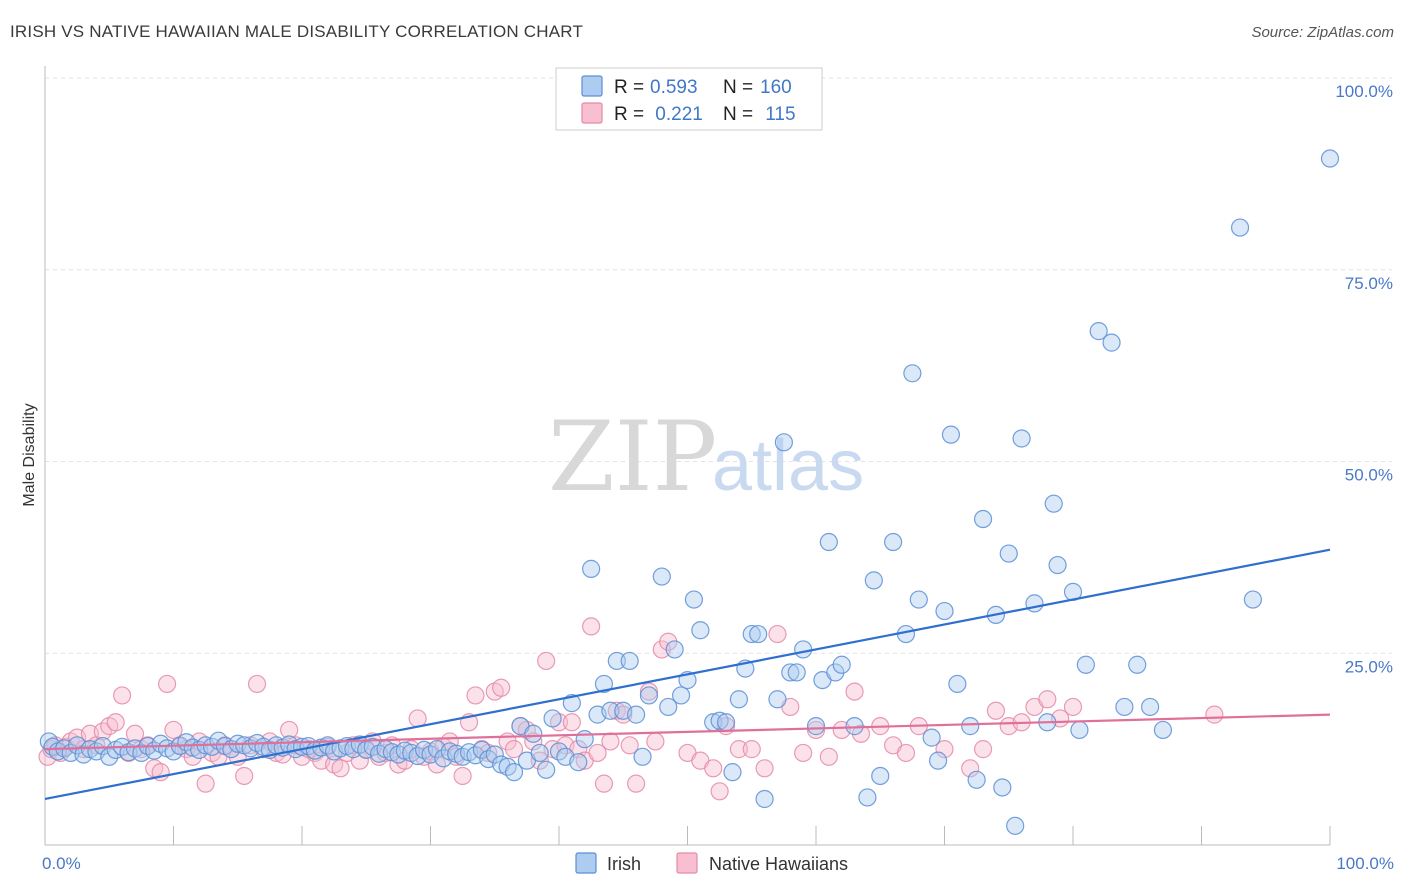  I want to click on legend-r-label-hawaiian: R =, so click(629, 114).